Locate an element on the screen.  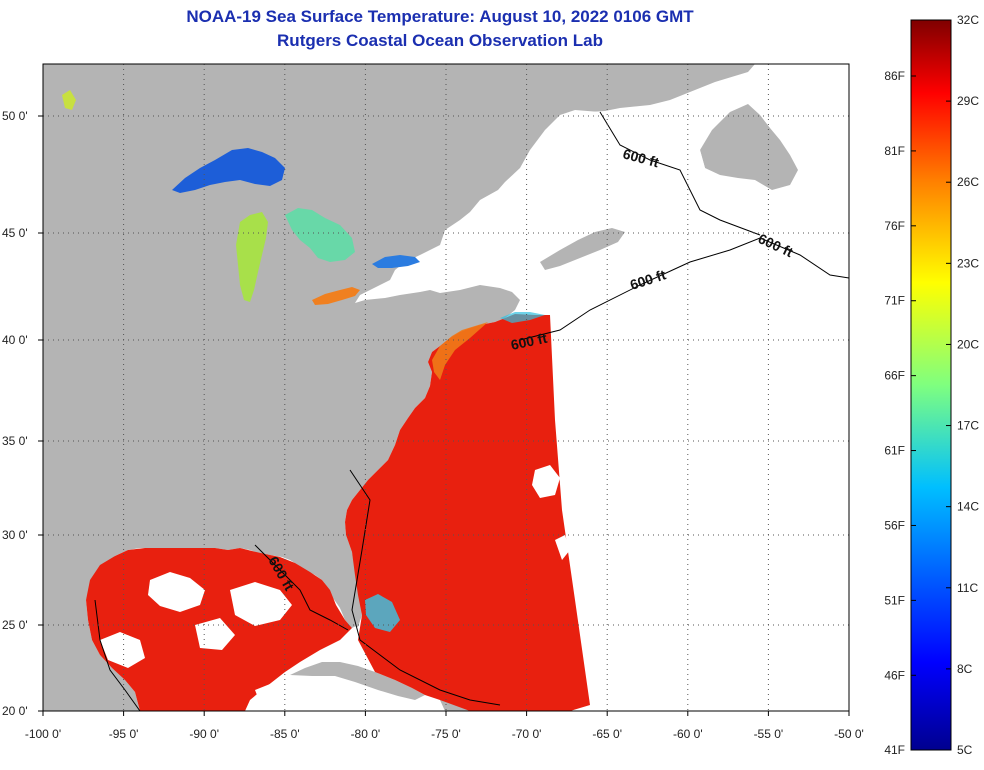
colorbar-label-fahrenheit: 76F is located at coordinates (894, 226).